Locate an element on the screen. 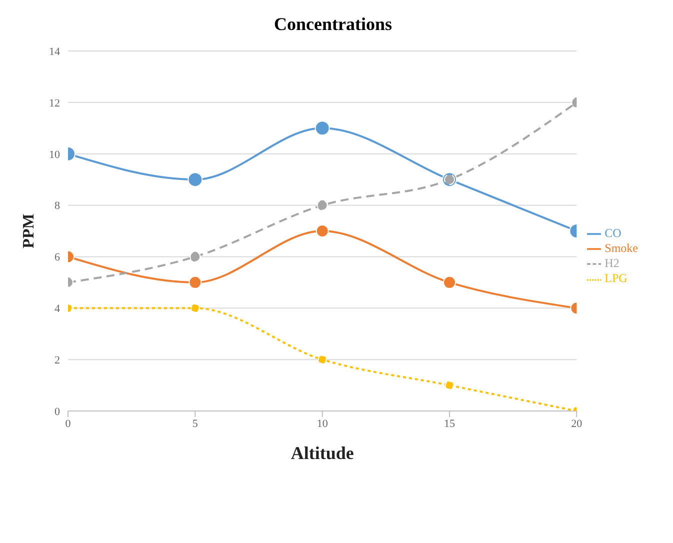  y-tick-label: 4 is located at coordinates (57, 309).